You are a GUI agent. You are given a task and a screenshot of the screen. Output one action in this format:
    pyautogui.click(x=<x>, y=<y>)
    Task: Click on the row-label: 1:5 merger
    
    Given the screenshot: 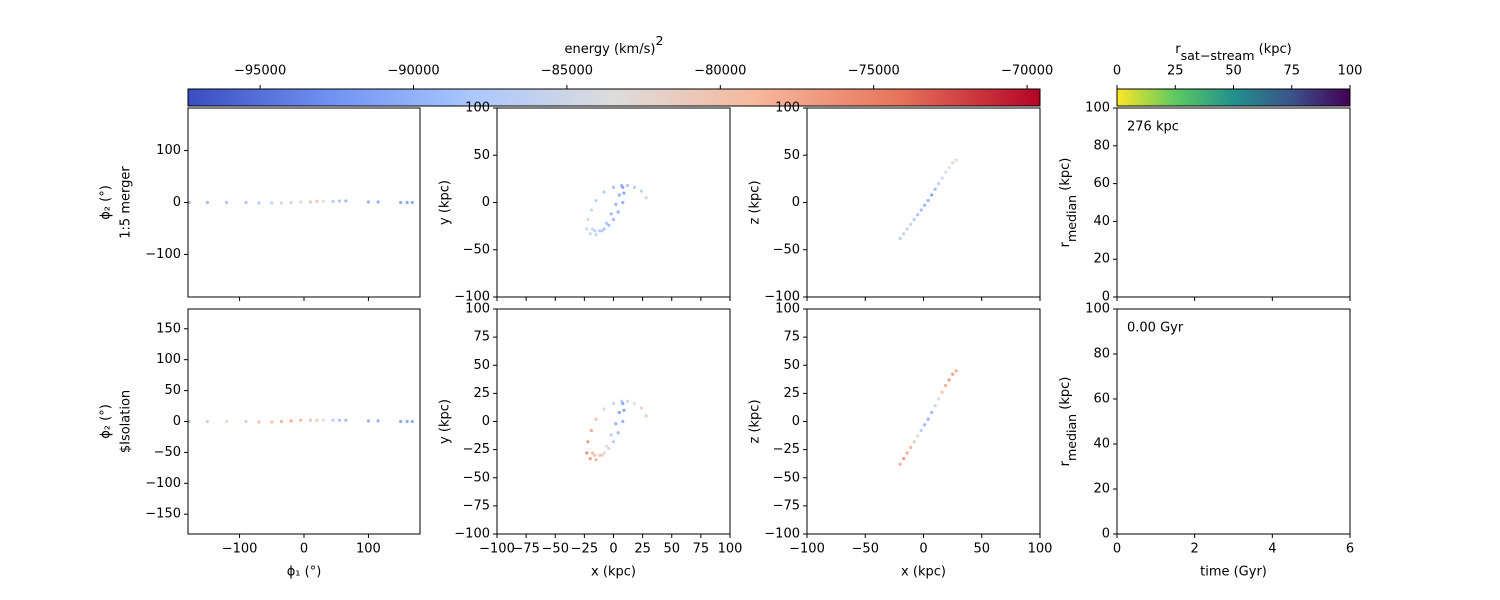 What is the action you would take?
    pyautogui.click(x=126, y=202)
    